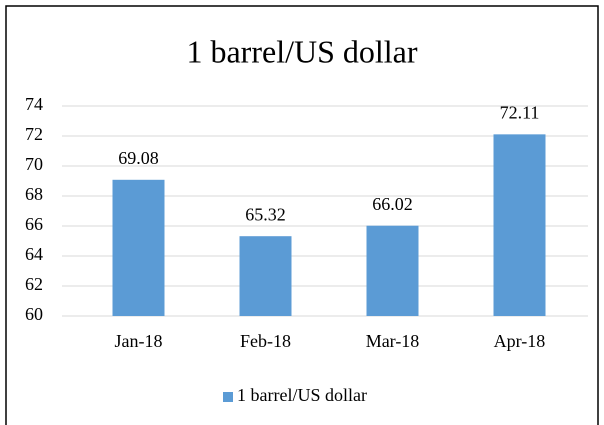 The image size is (604, 425). Describe the element at coordinates (138, 158) in the screenshot. I see `data-label: 69.08` at that location.